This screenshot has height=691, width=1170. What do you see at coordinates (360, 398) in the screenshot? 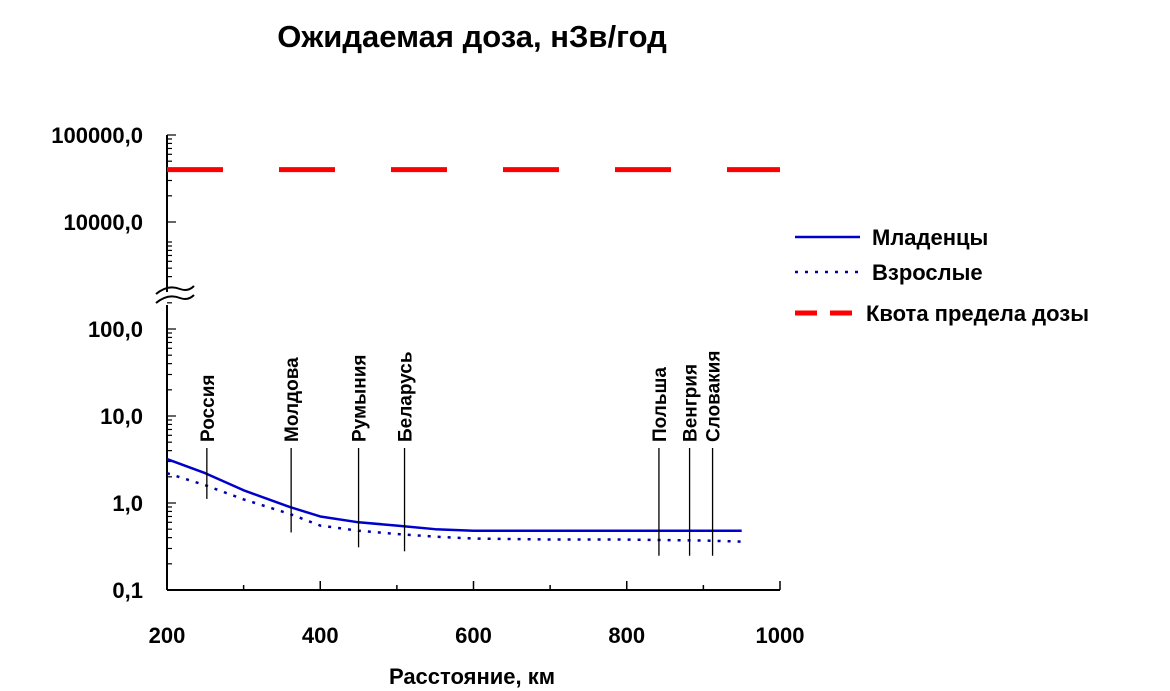
I see `annotation-label: Румыния` at bounding box center [360, 398].